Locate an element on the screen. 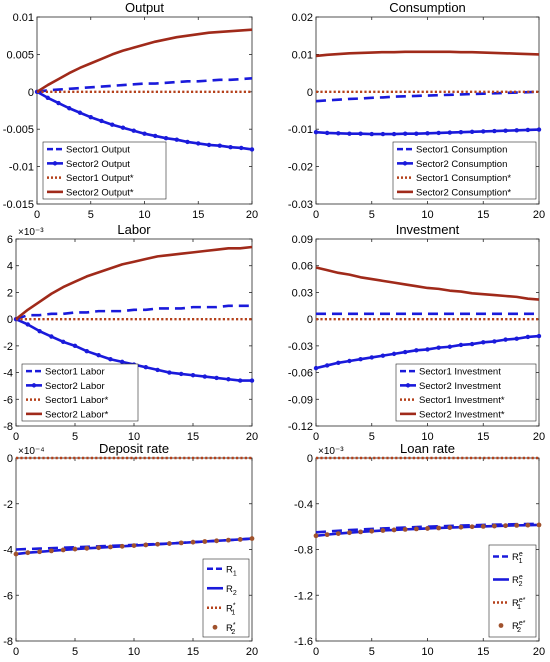 This screenshot has width=550, height=662. legend-box is located at coordinates (512, 591).